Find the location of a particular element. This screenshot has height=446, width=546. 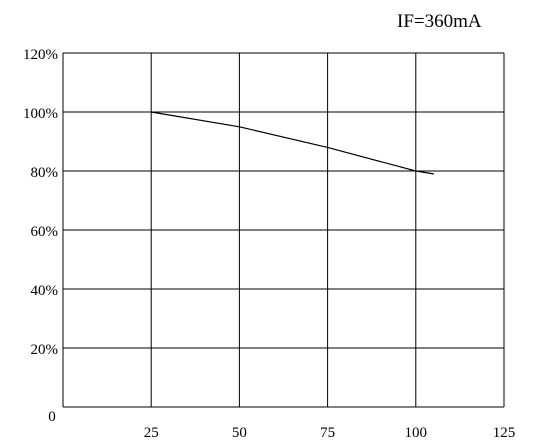

condition-annotation: IF=360mA is located at coordinates (439, 21).